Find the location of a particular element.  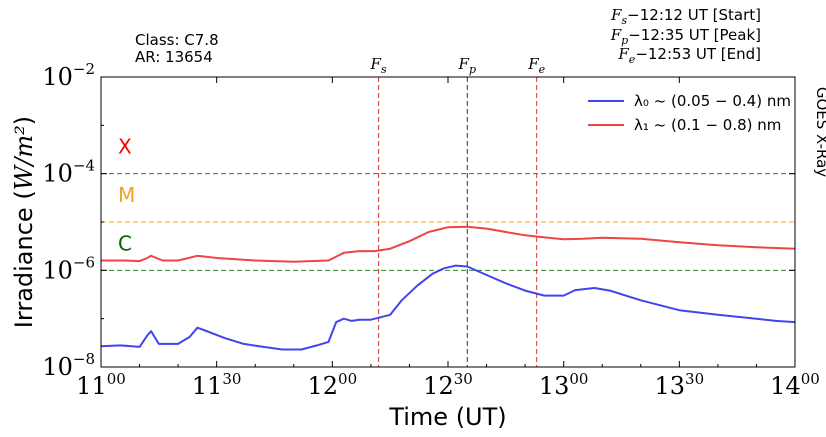

y-tick-label: 10−4 is located at coordinates (68, 172).